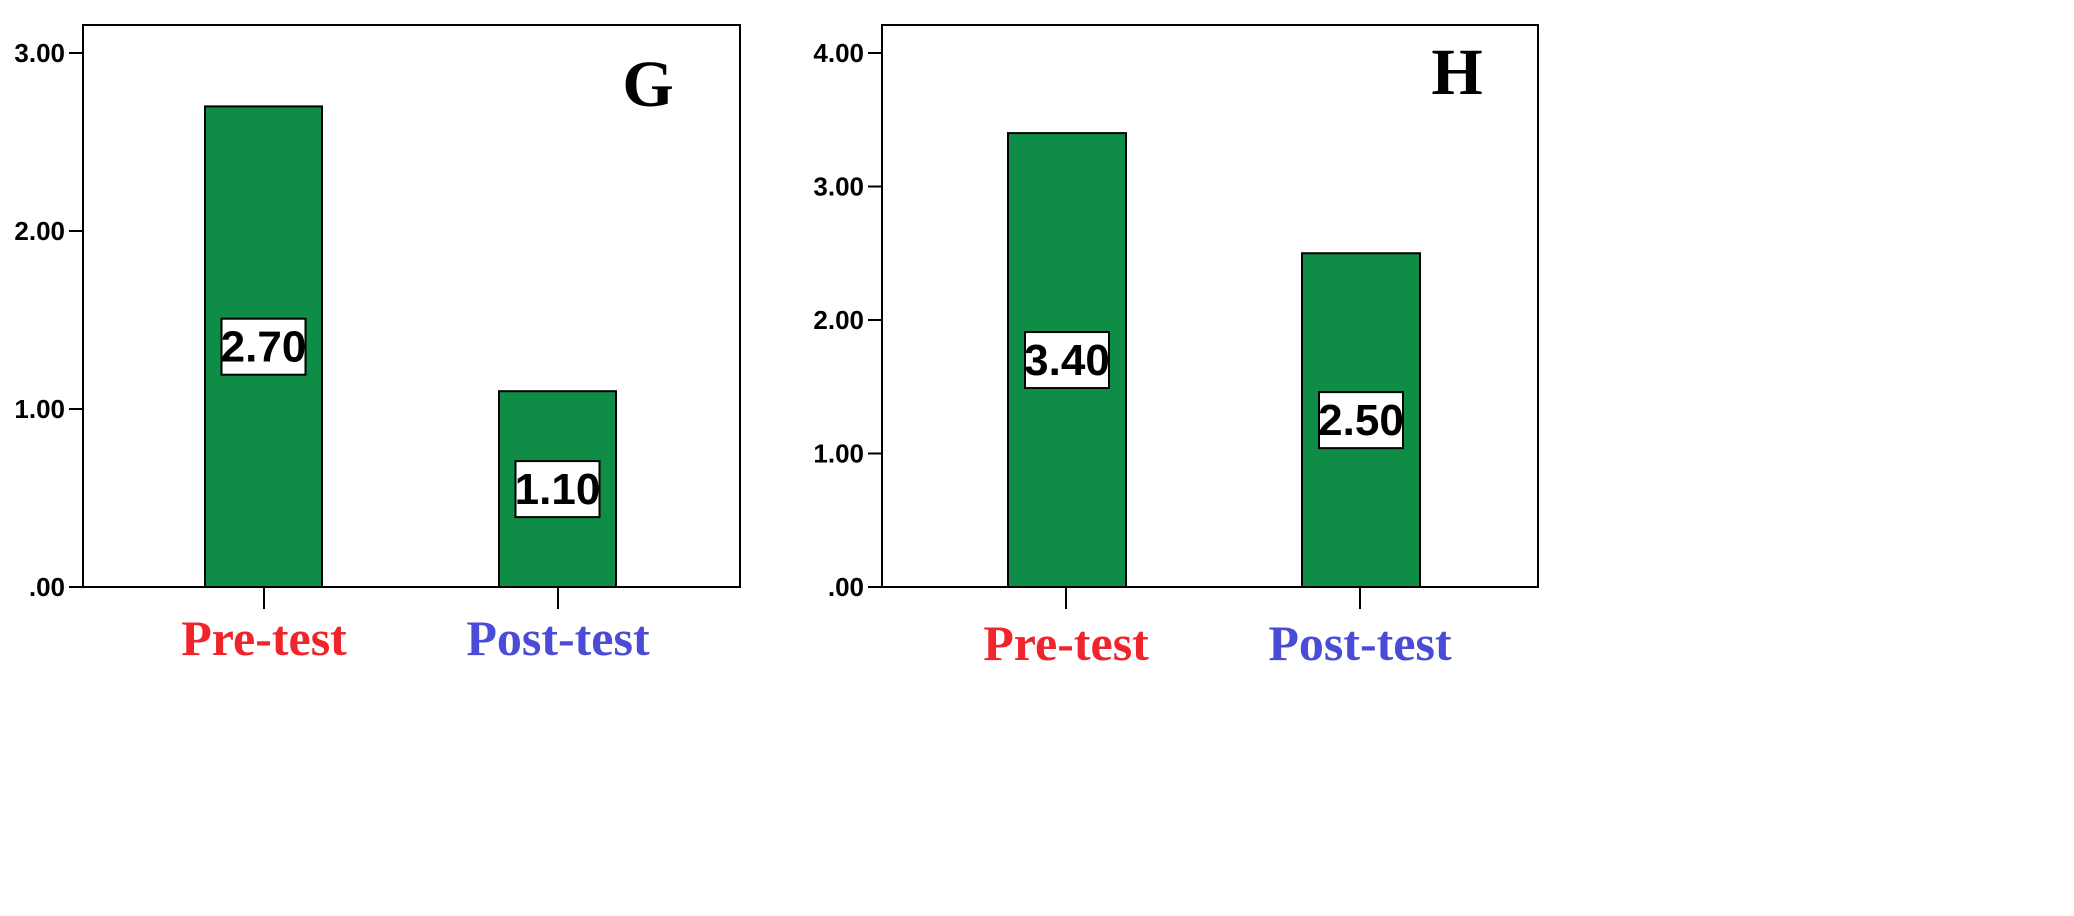 This screenshot has height=916, width=2074. I want to click on value-label: 2.50, so click(1361, 420).